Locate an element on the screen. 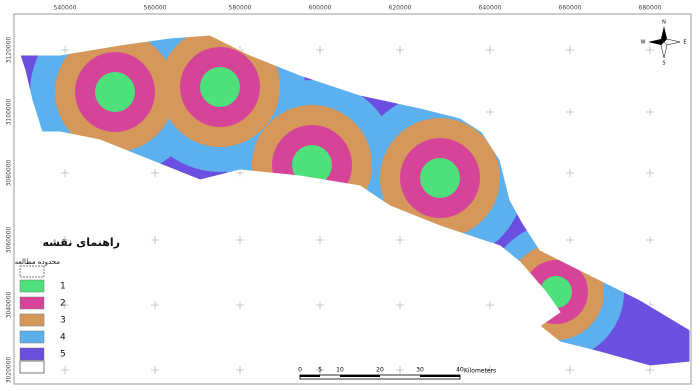 The image size is (700, 391). y-coordinate-label: 3080000 is located at coordinates (9, 172).